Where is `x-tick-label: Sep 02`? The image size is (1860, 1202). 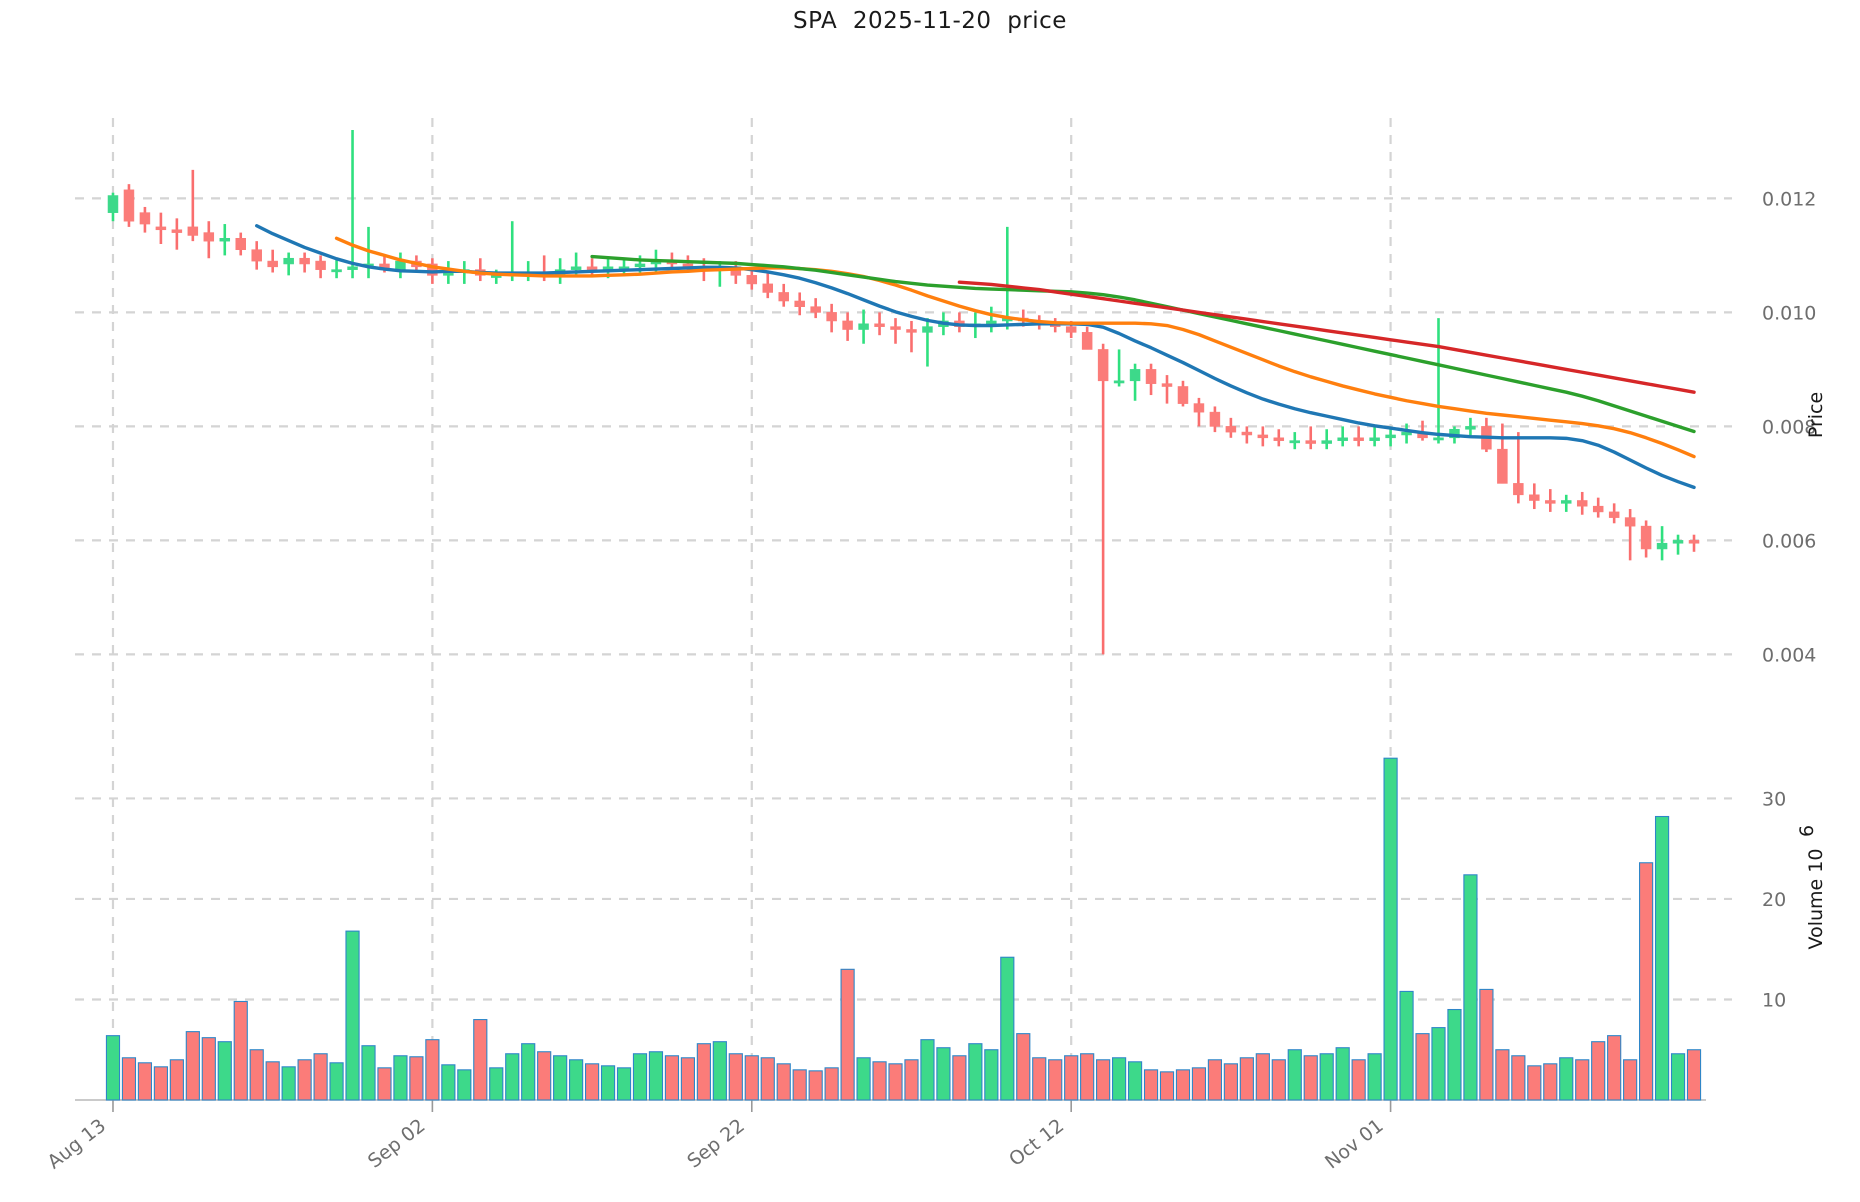
x-tick-label: Sep 02 is located at coordinates (397, 1144).